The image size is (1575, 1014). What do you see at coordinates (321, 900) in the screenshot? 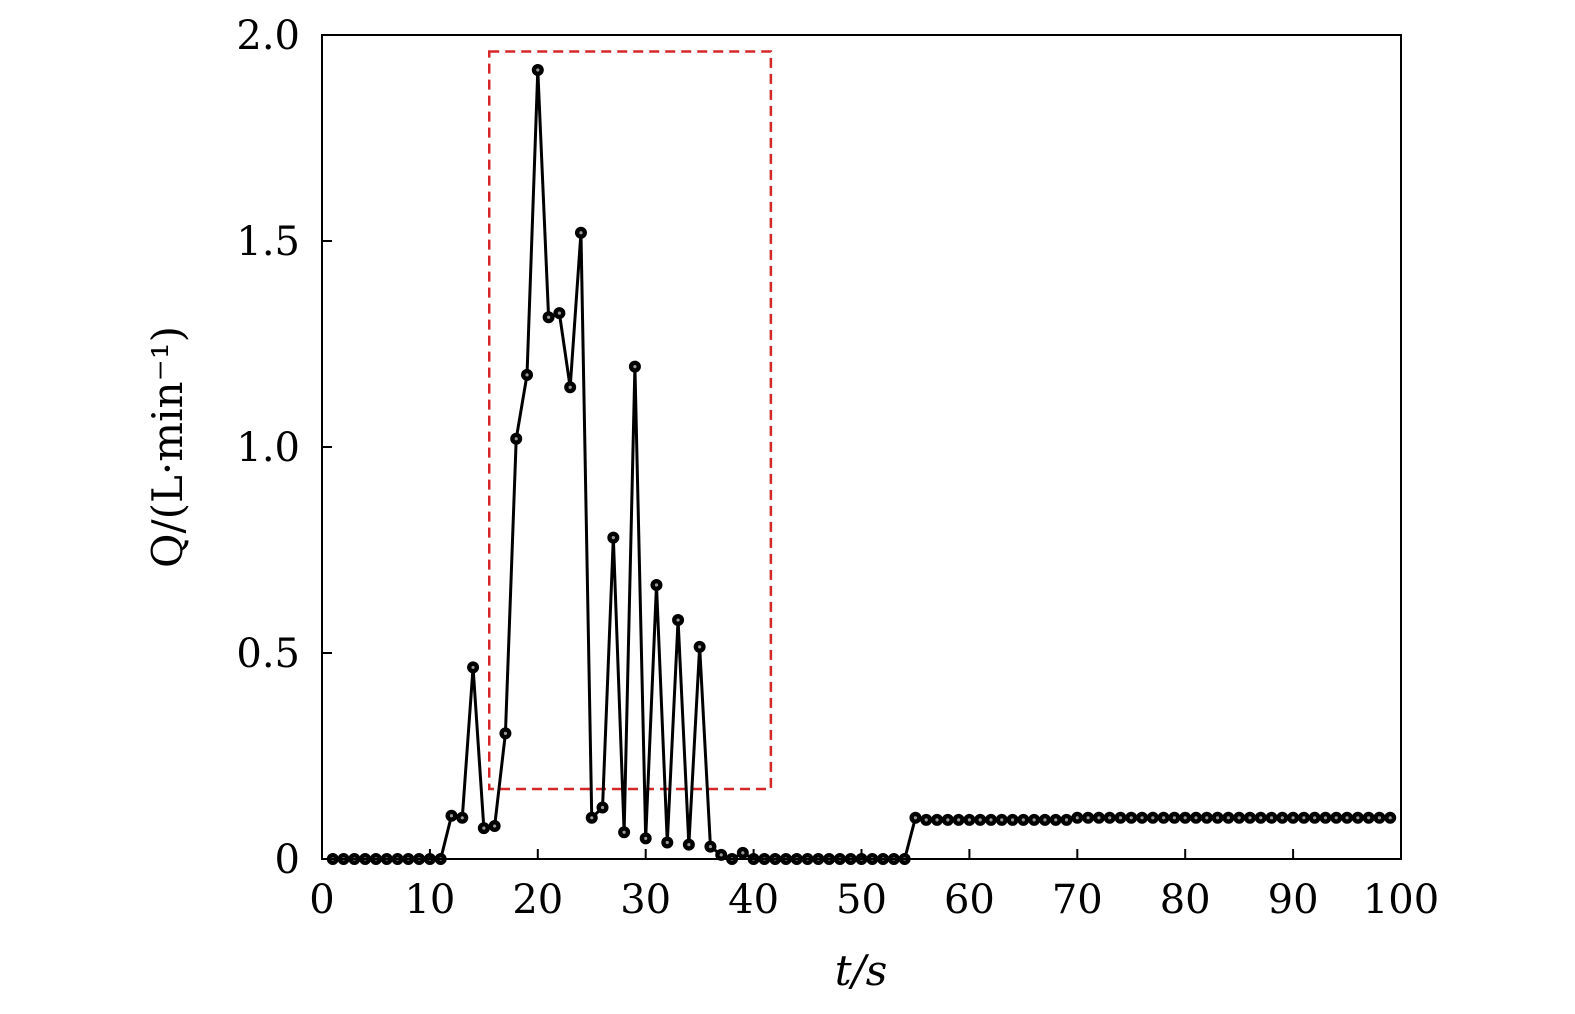
I see `x-tick-label: 0` at bounding box center [321, 900].